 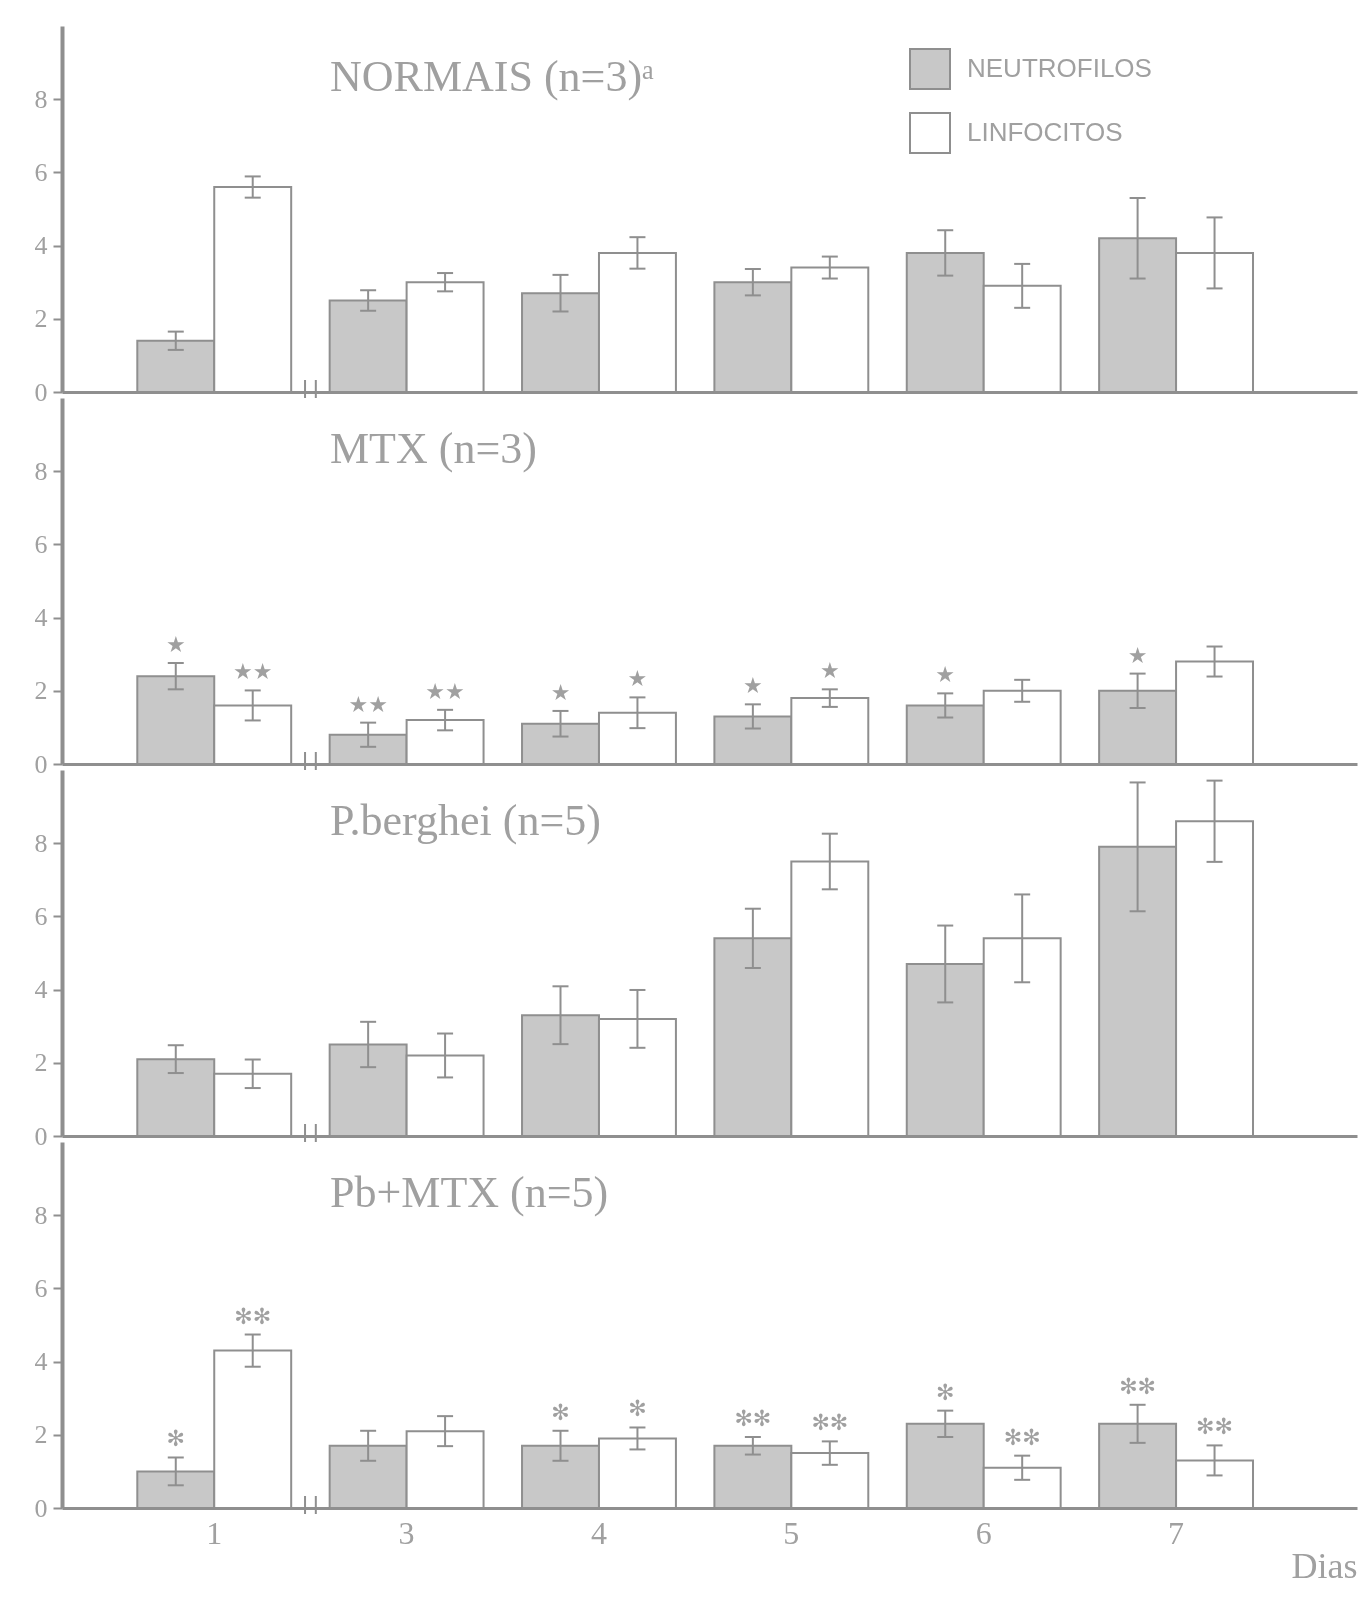 What do you see at coordinates (598, 1532) in the screenshot?
I see `x-tick-label: 4` at bounding box center [598, 1532].